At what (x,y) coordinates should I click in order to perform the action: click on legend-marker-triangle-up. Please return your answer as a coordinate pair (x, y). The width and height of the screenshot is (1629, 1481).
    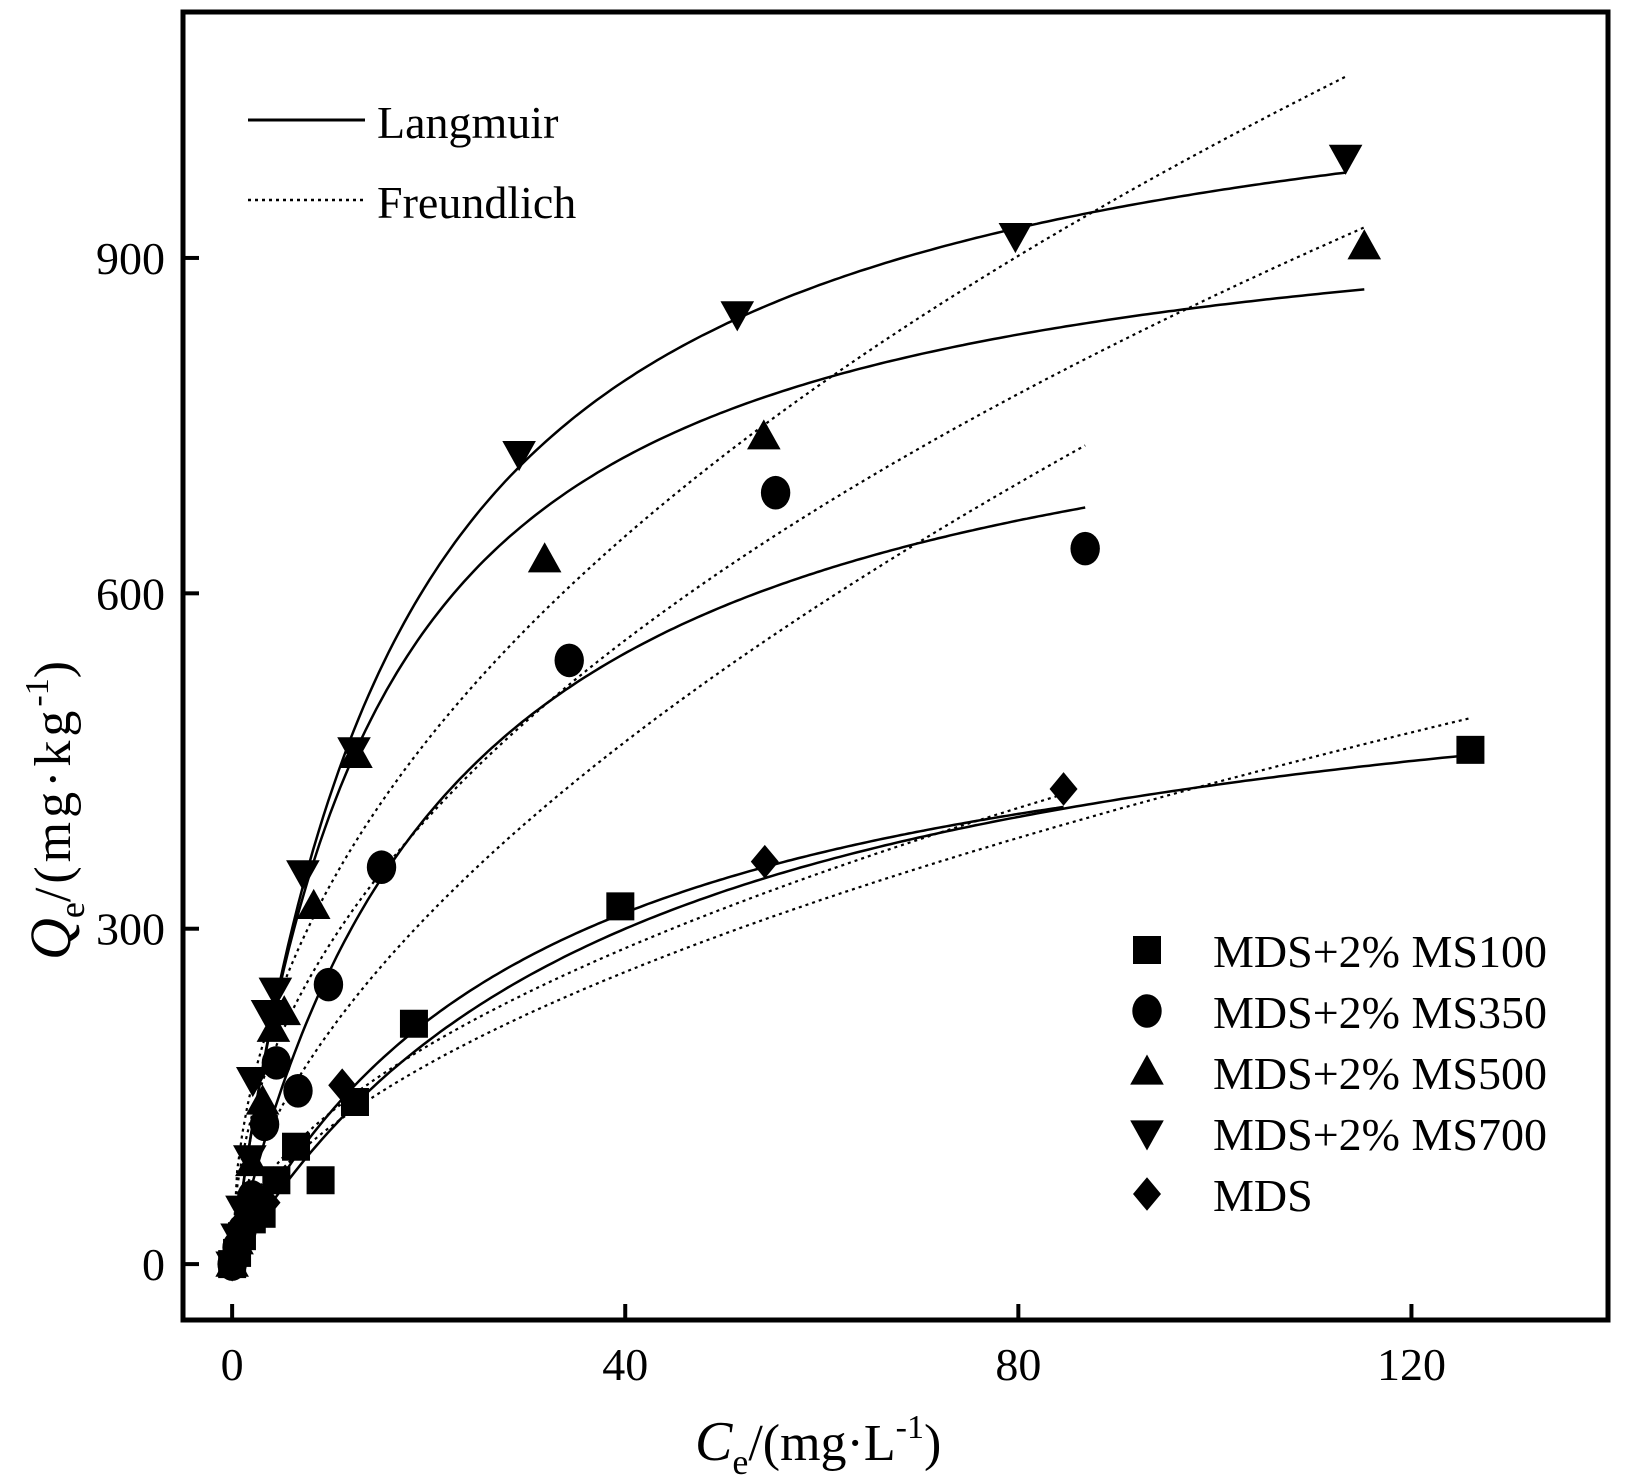
    Looking at the image, I should click on (1147, 1069).